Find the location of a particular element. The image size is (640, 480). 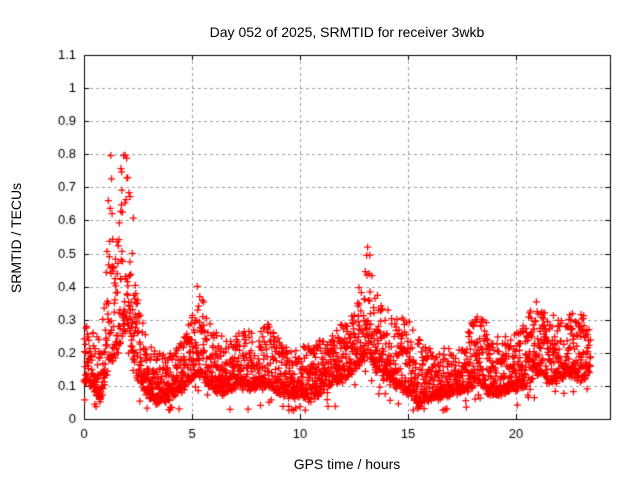

y-axis-label: SRMTID / TECUs is located at coordinates (16, 238).